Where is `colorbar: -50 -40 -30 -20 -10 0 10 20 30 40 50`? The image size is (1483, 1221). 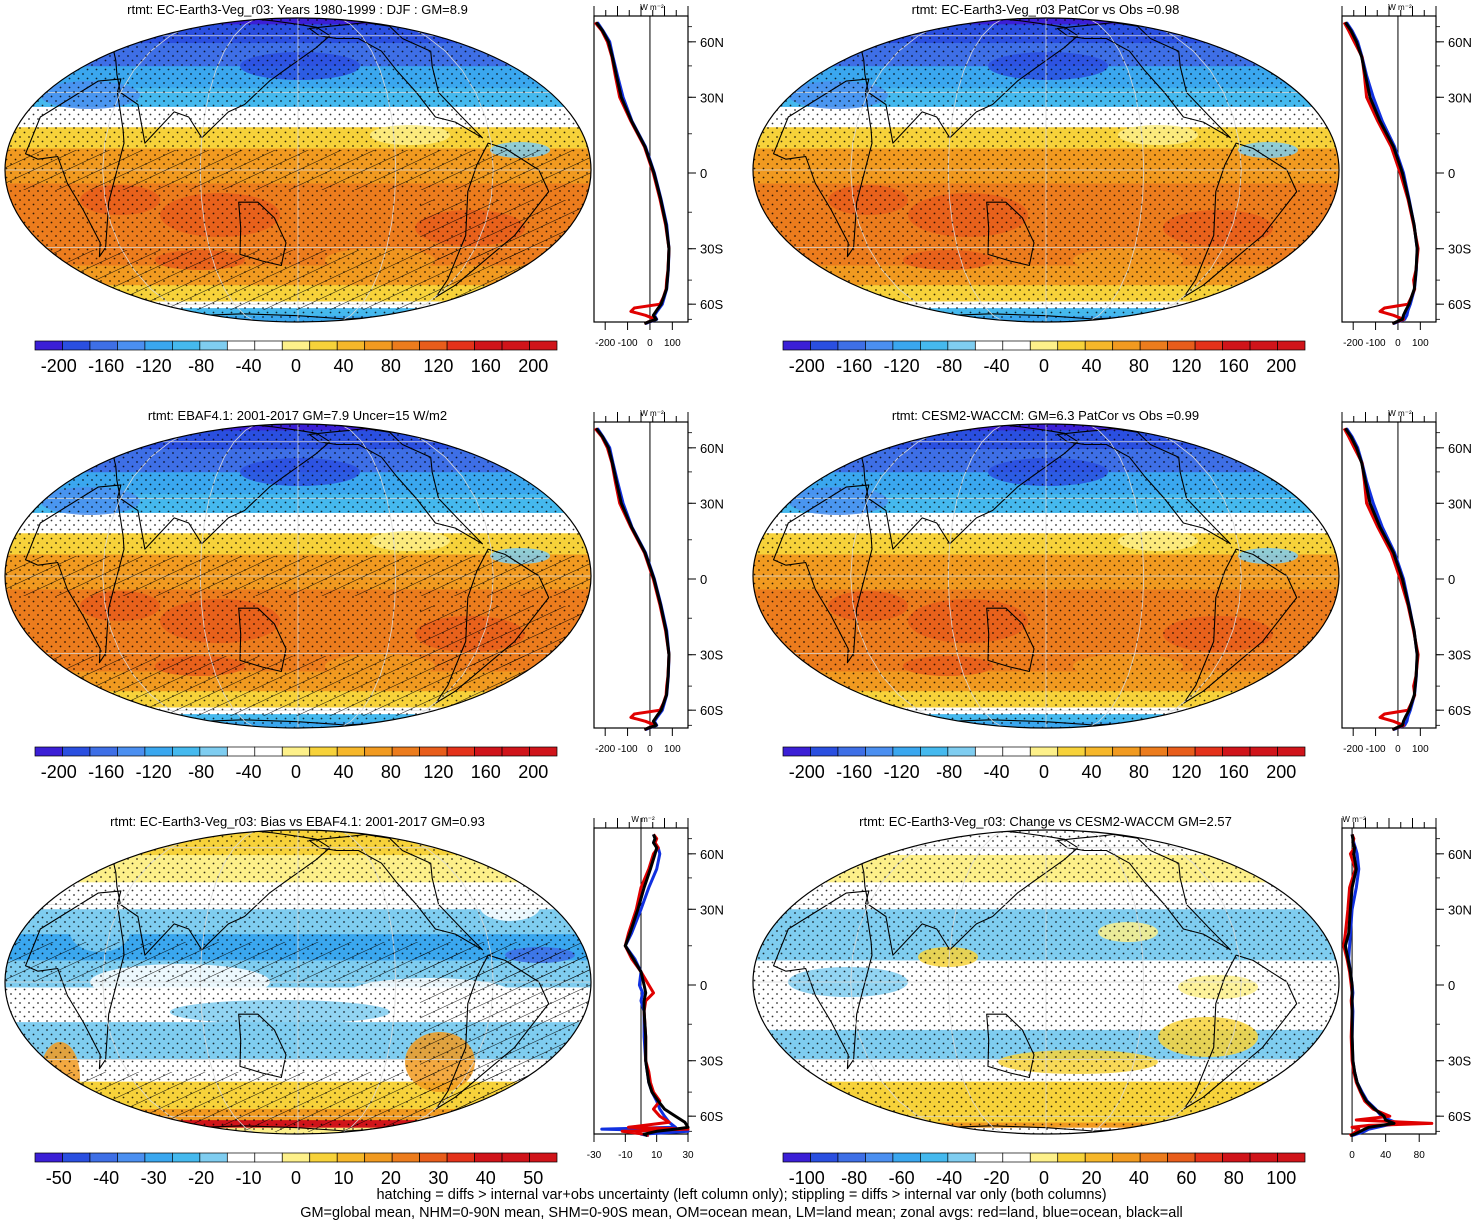 colorbar: -50 -40 -30 -20 -10 0 10 20 30 40 50 is located at coordinates (296, 1170).